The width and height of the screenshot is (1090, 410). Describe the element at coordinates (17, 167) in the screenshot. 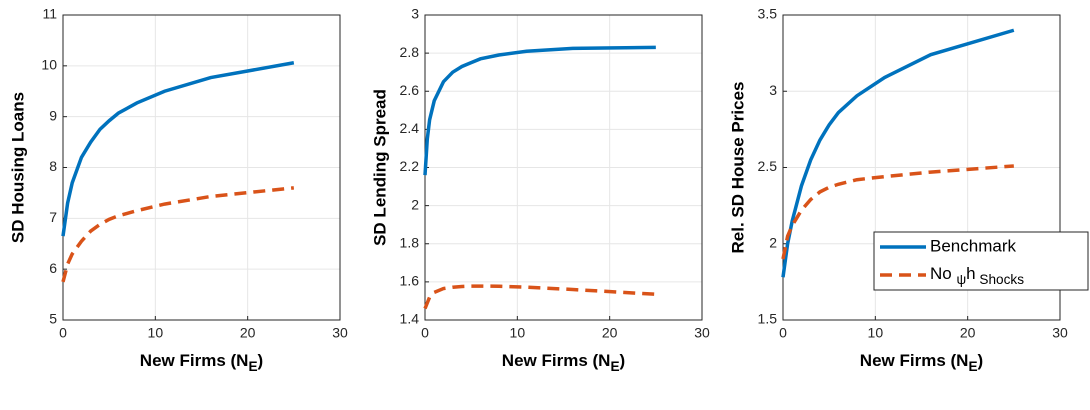

I see `y-axis-label: SD Housing Loans` at that location.